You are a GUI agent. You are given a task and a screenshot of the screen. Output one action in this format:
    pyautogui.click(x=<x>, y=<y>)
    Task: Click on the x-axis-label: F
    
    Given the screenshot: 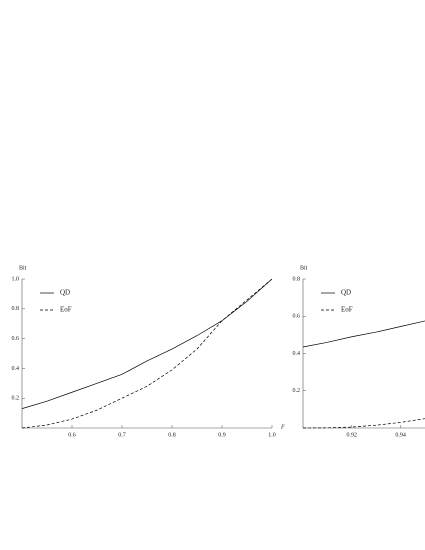 What is the action you would take?
    pyautogui.click(x=282, y=427)
    